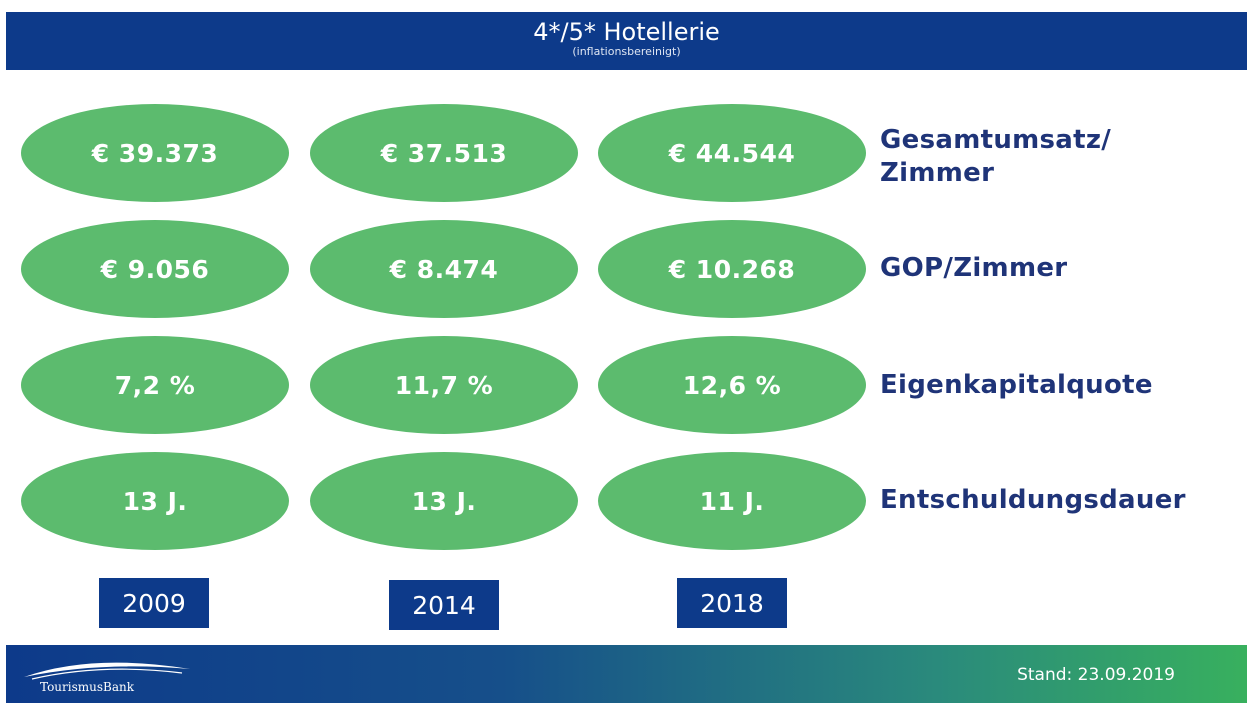 The width and height of the screenshot is (1255, 706). I want to click on value-oval-entschuldung-2014: 13 J., so click(444, 501).